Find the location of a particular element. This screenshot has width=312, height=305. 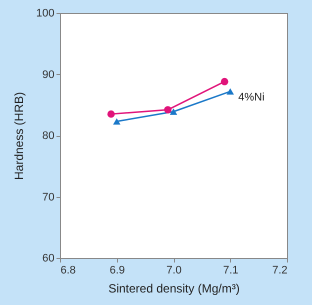

series-label: 4%Ni is located at coordinates (251, 97).